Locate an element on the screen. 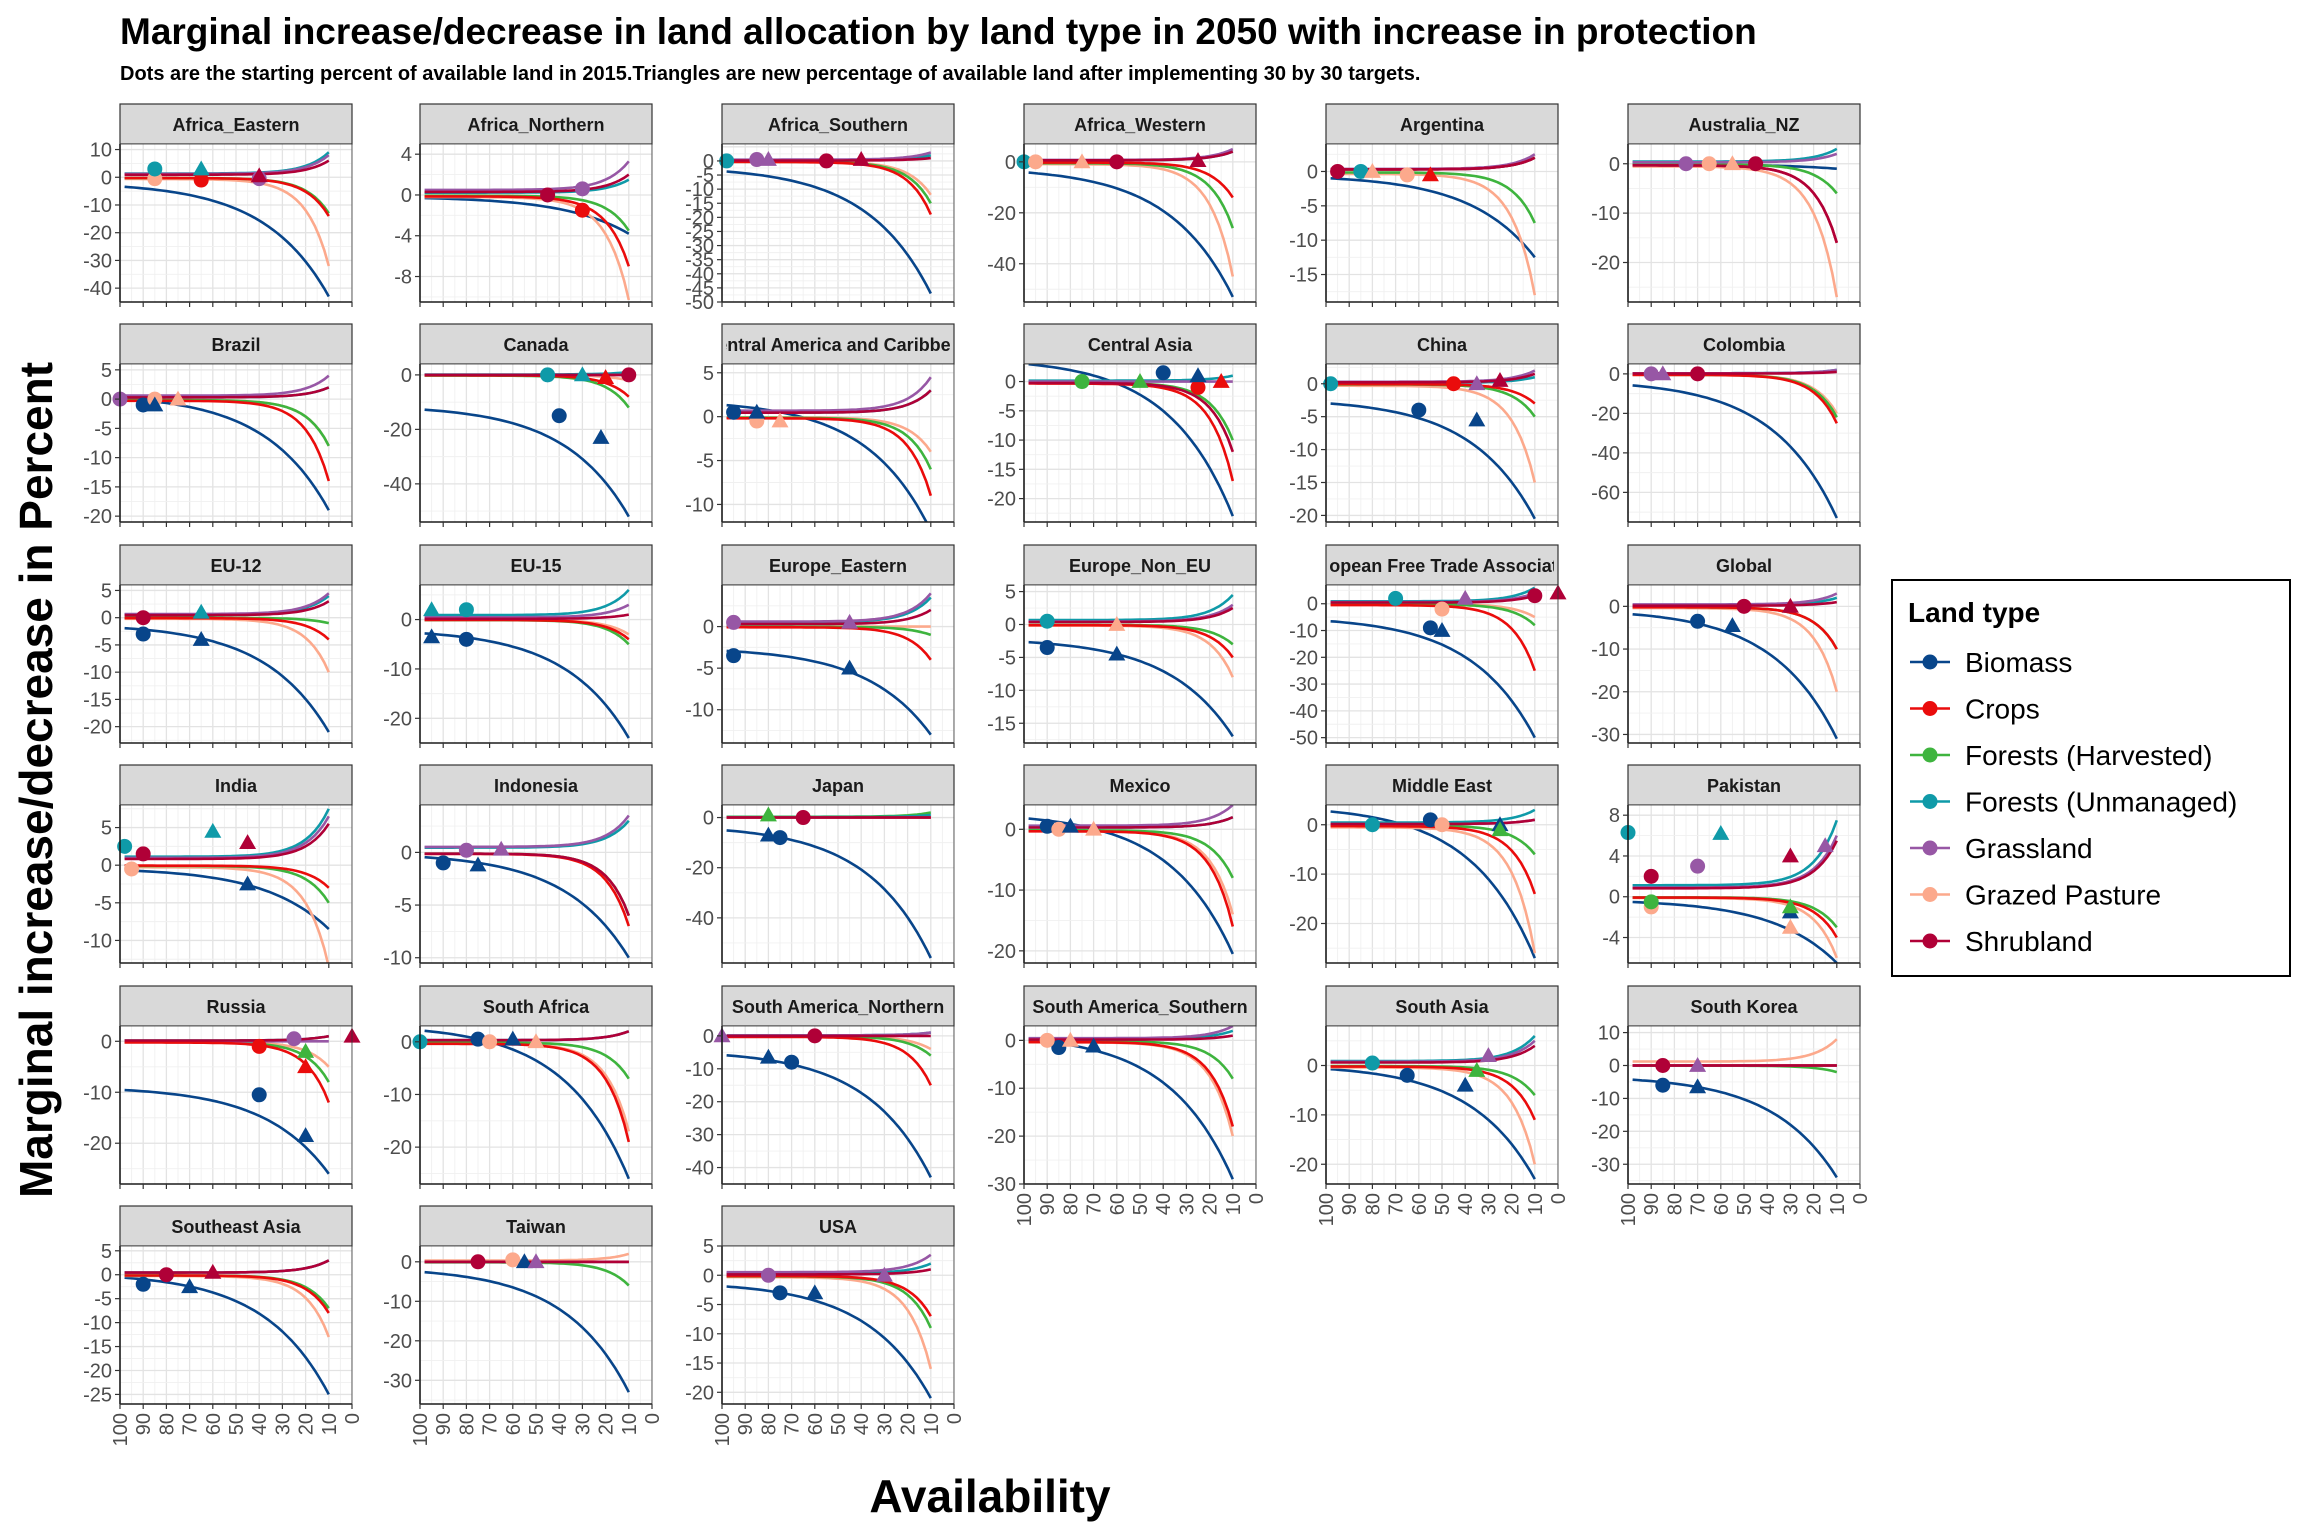  facet-label: Africa_Southern is located at coordinates (838, 125).